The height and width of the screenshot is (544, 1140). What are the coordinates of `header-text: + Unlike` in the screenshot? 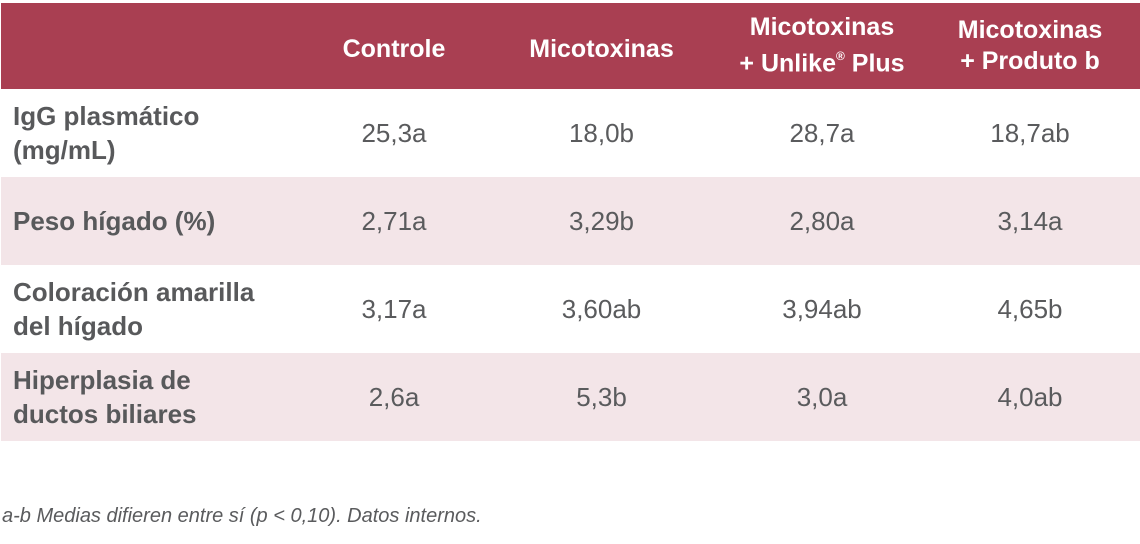 It's located at (787, 63).